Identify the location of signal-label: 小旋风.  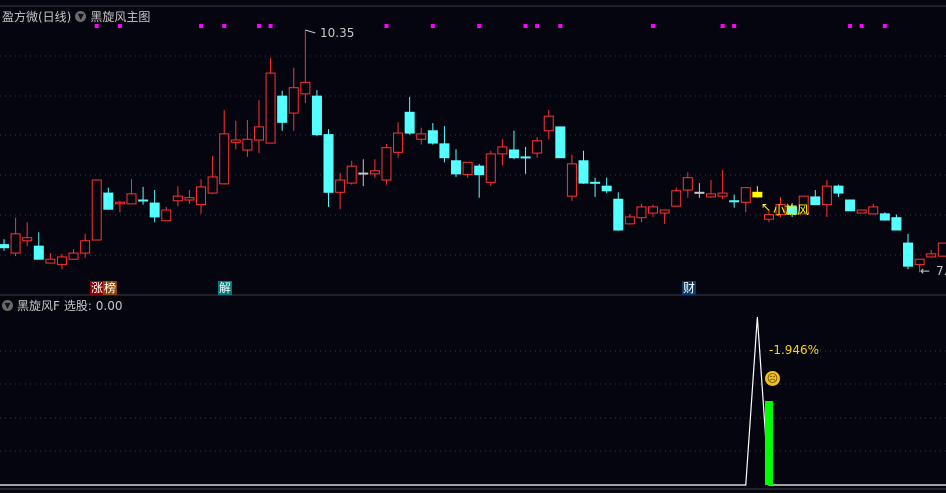
(791, 210).